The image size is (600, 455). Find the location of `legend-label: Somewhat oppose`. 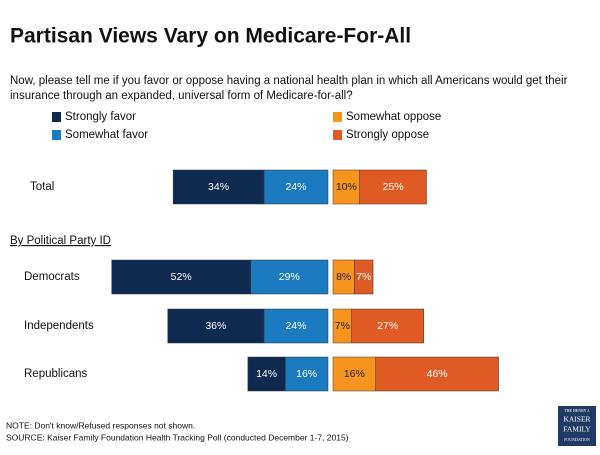

legend-label: Somewhat oppose is located at coordinates (393, 117).